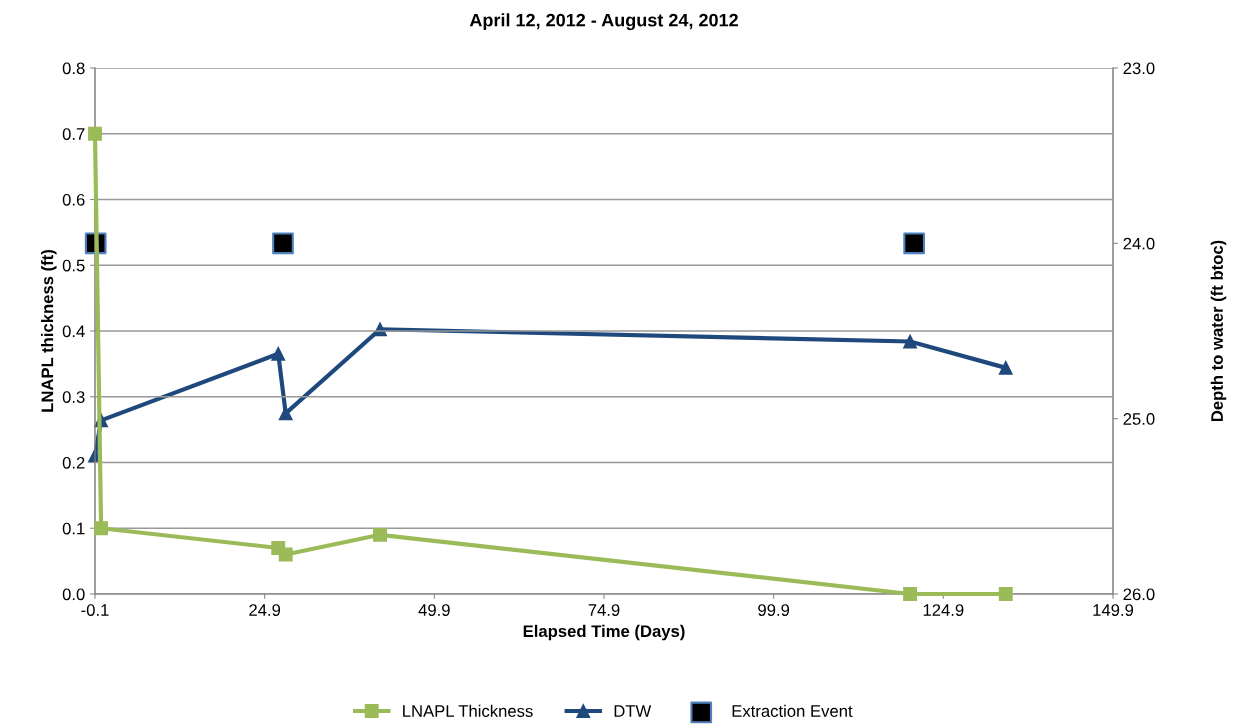 The height and width of the screenshot is (728, 1258). What do you see at coordinates (73, 397) in the screenshot?
I see `y-tick-label: 0.3` at bounding box center [73, 397].